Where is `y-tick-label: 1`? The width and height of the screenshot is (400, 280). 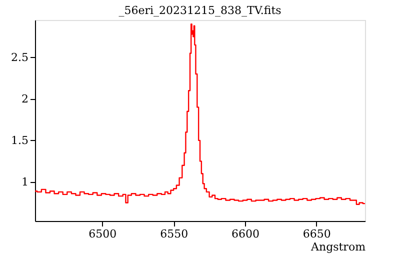
y-tick-label: 1 is located at coordinates (25, 181).